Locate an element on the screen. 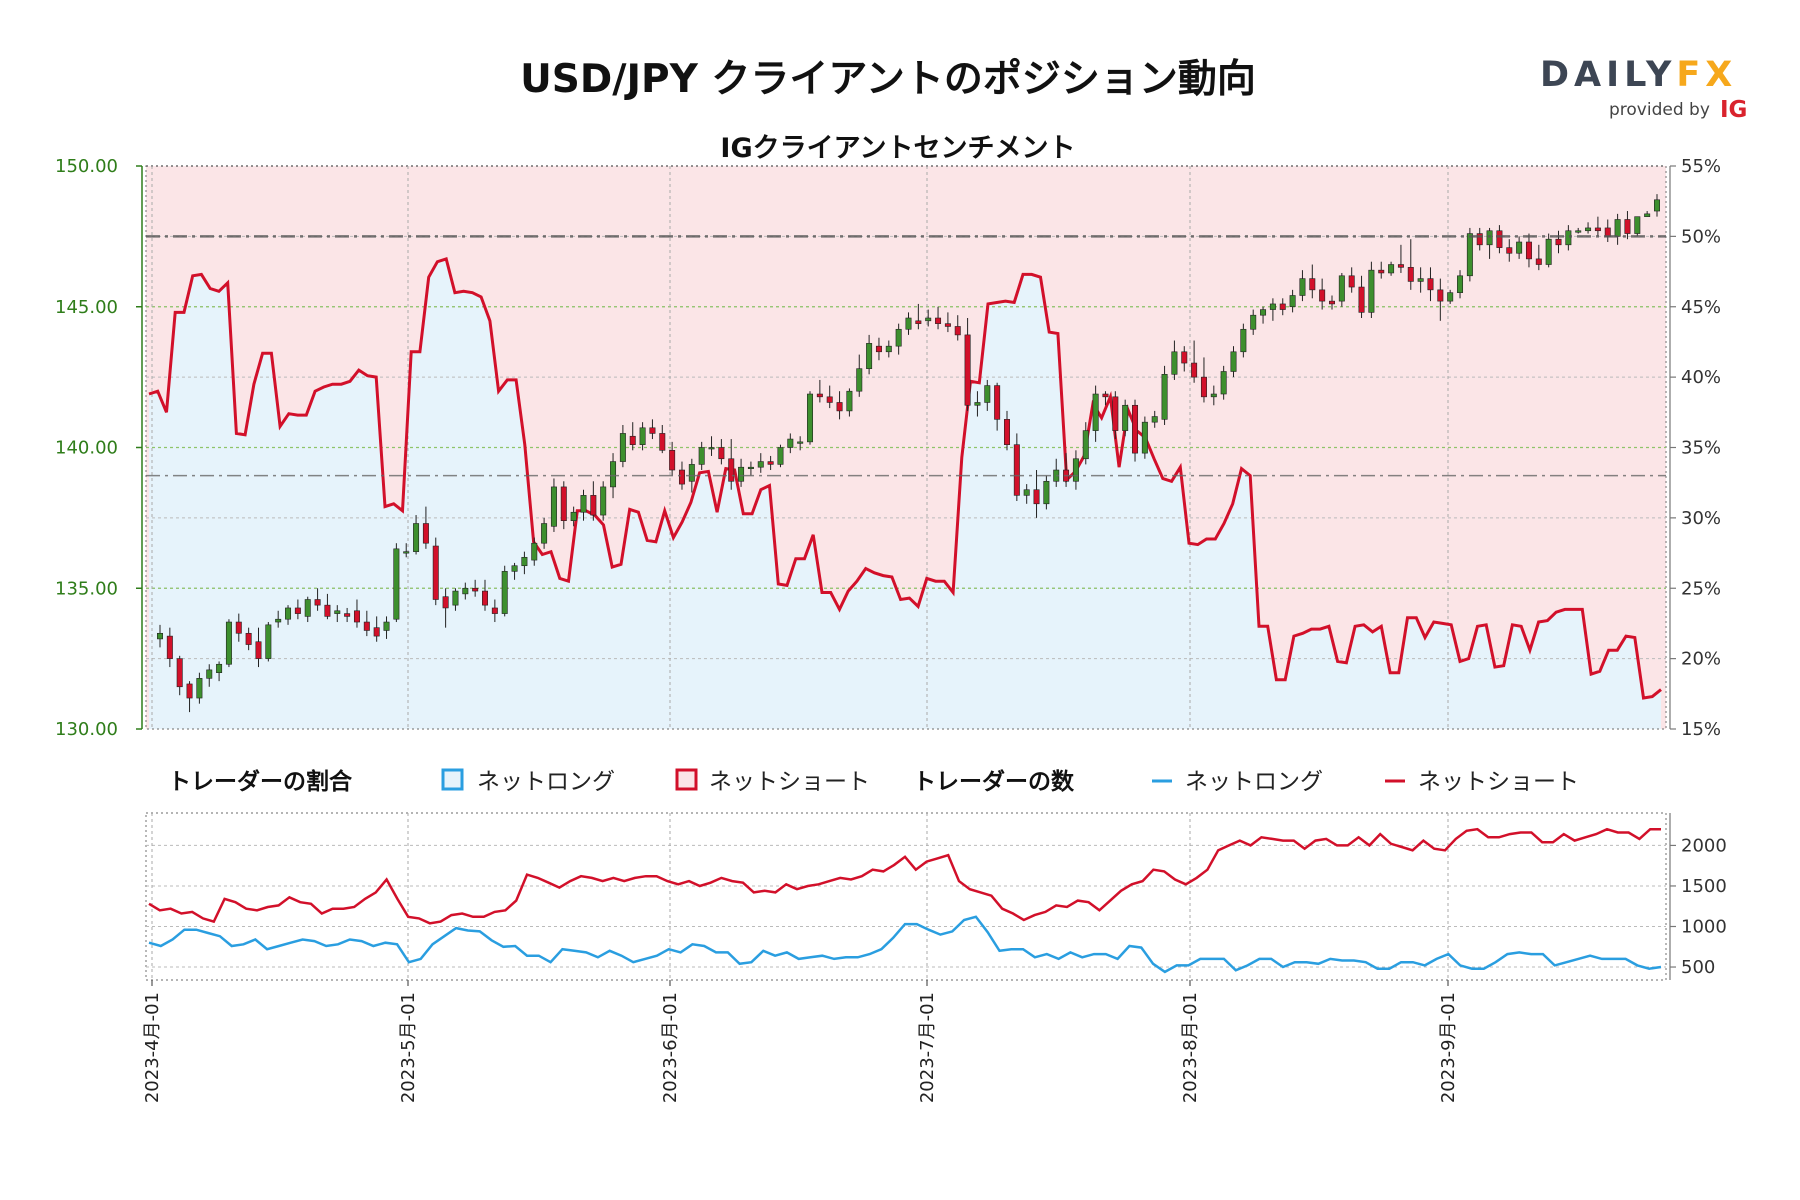 This screenshot has height=1200, width=1800. legend-count-short-label: ネットショート is located at coordinates (1498, 782).